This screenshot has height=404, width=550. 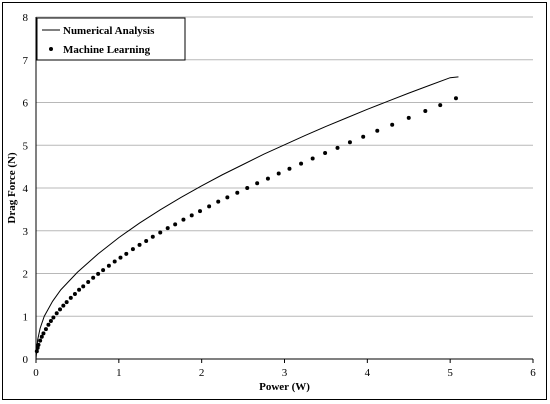 What do you see at coordinates (533, 373) in the screenshot?
I see `x-tick-label-6: 6` at bounding box center [533, 373].